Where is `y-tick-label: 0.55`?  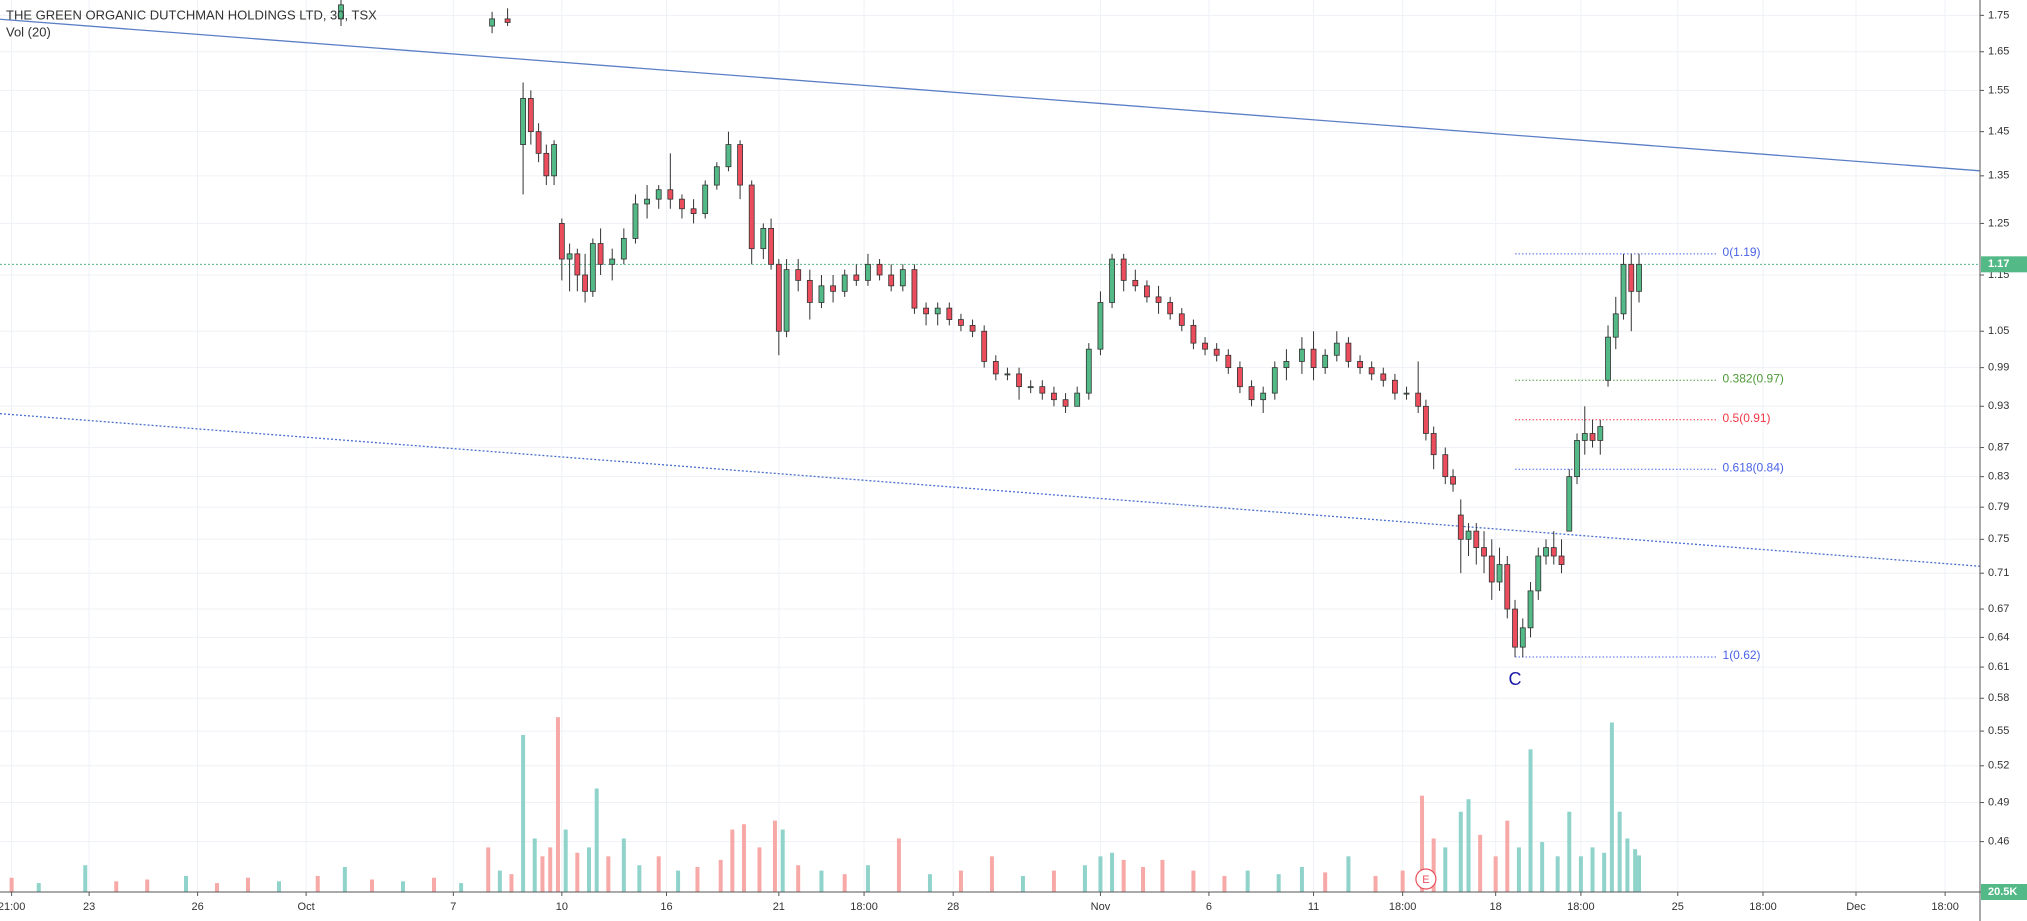
y-tick-label: 0.55 is located at coordinates (1998, 731).